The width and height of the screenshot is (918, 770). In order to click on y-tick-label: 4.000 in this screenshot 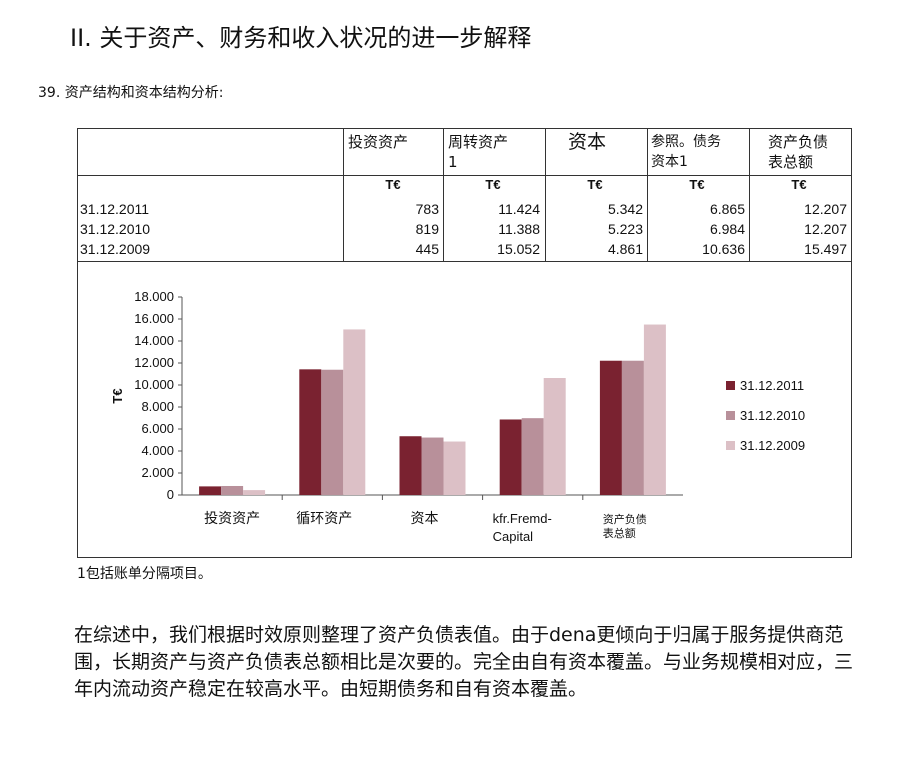, I will do `click(157, 450)`.